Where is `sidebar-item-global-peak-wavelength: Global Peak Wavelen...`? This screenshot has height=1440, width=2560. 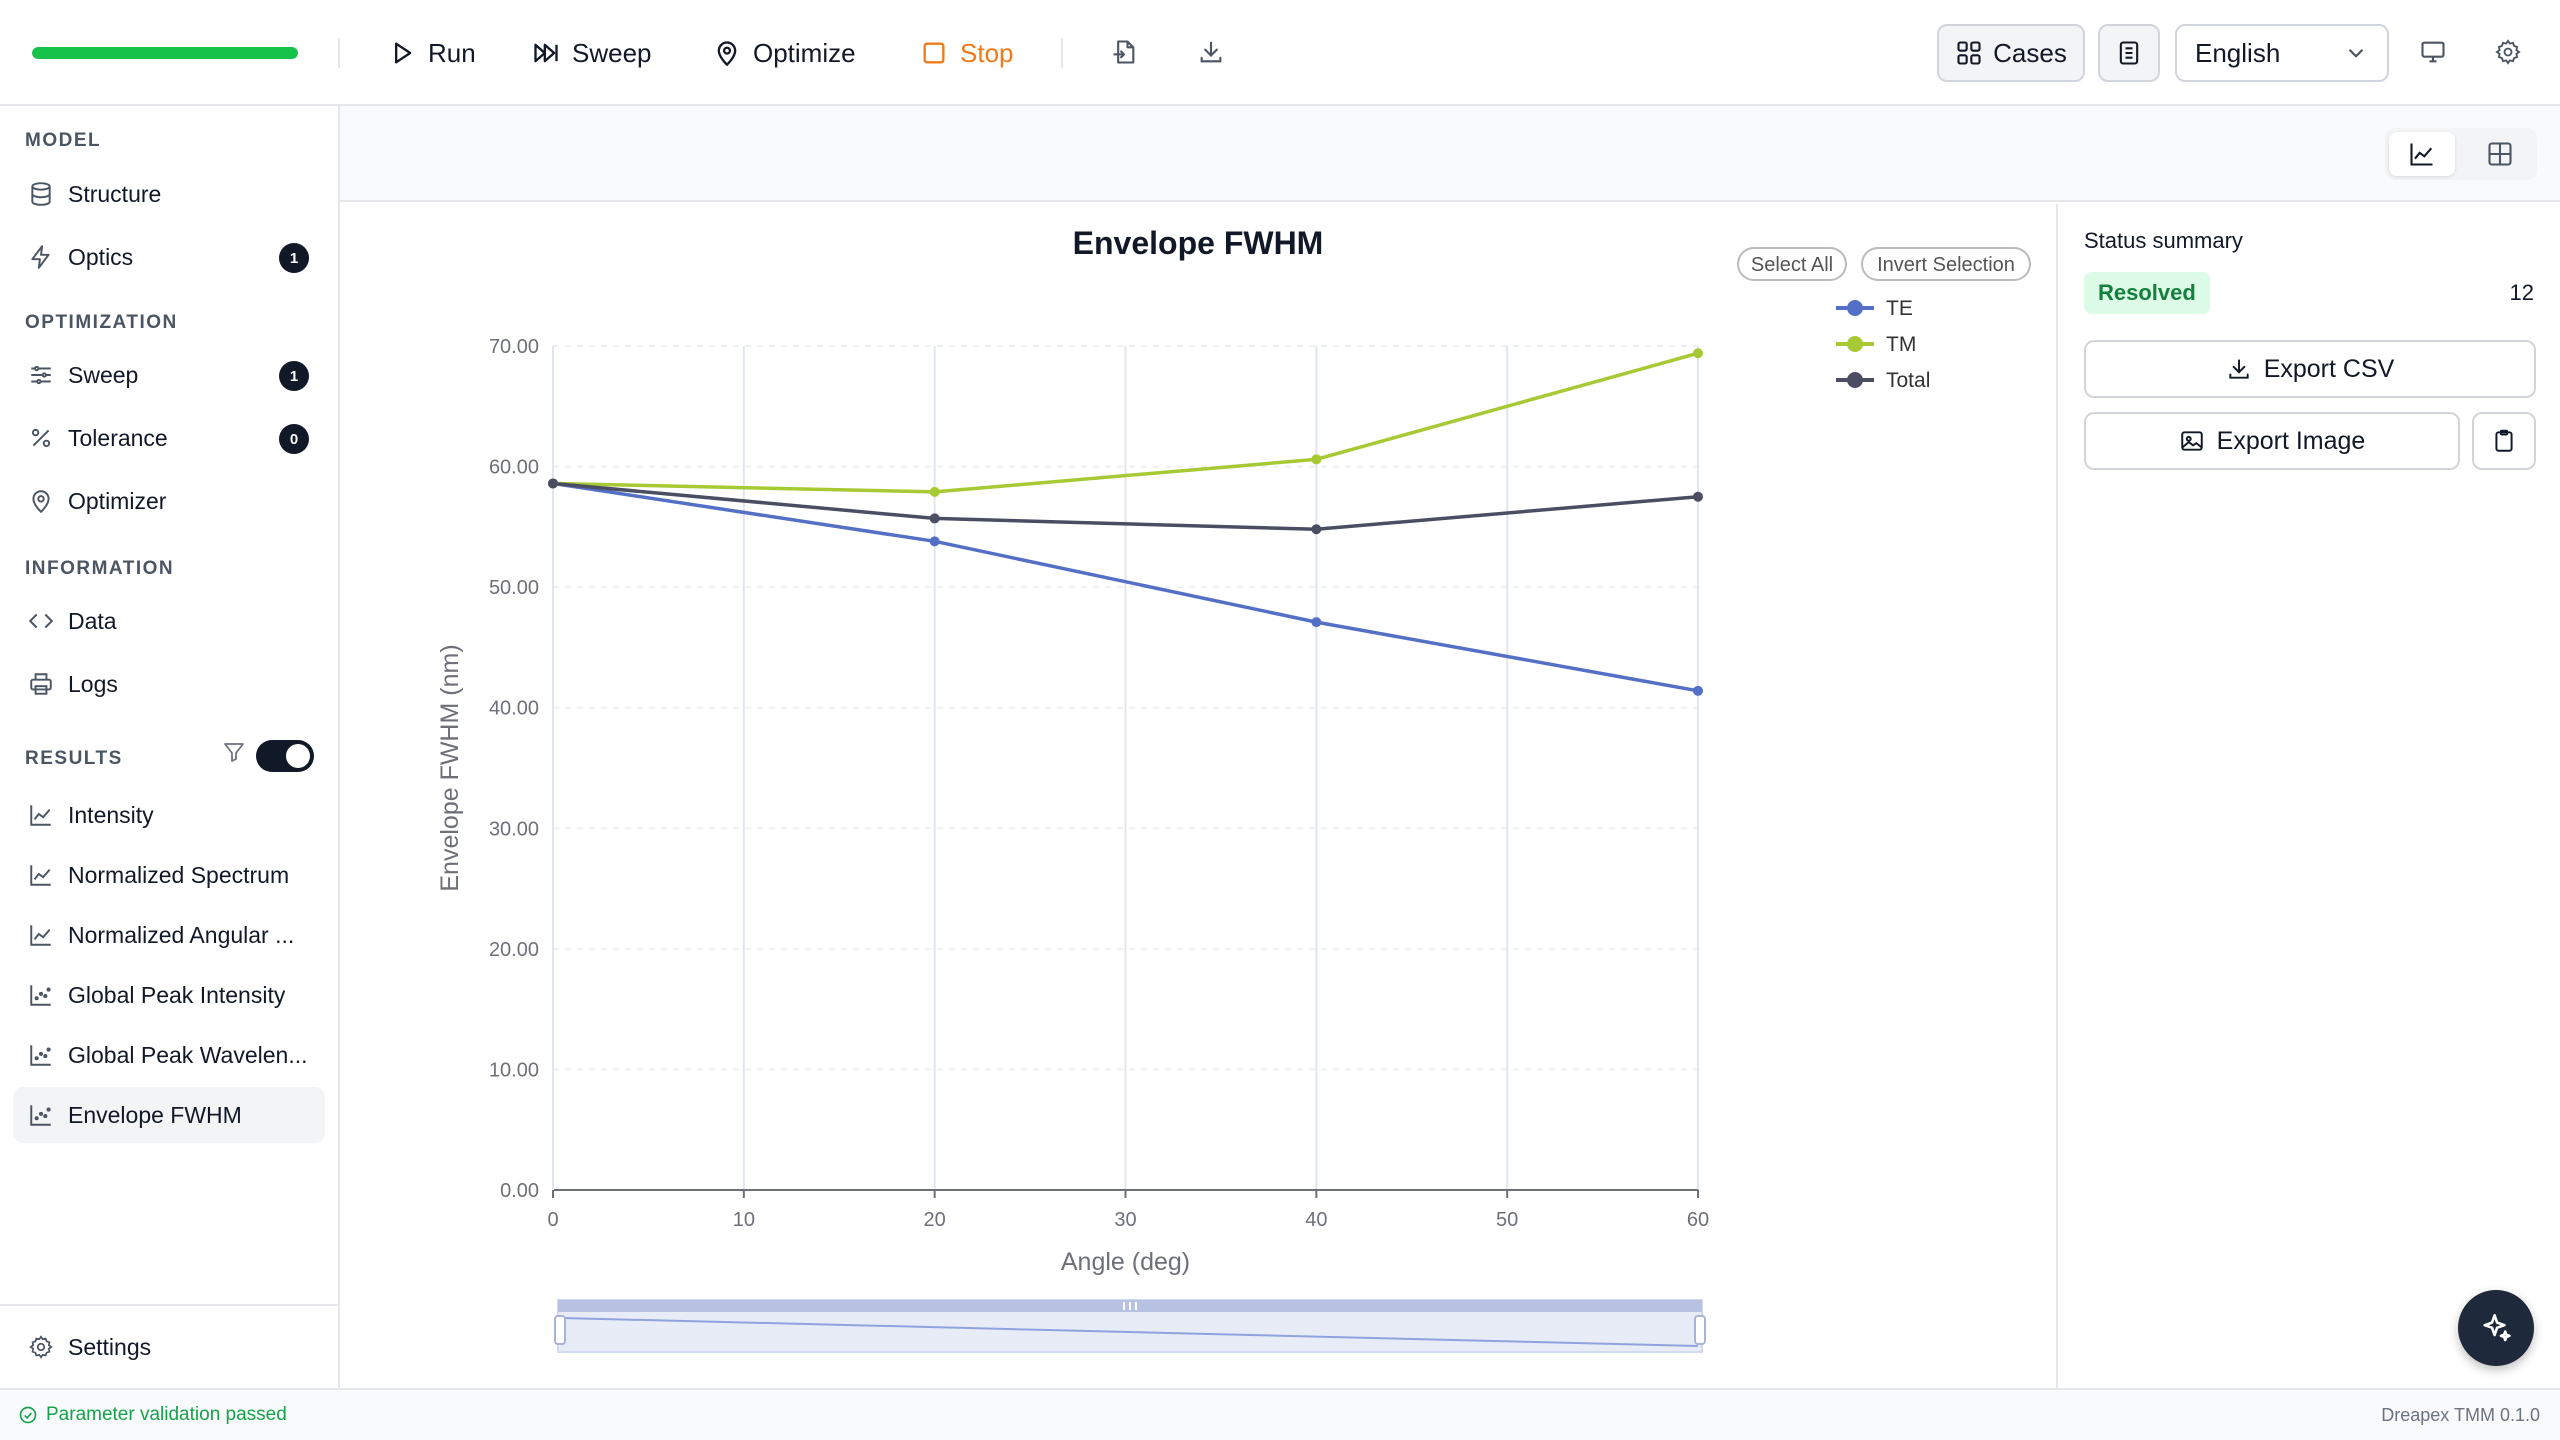 sidebar-item-global-peak-wavelength: Global Peak Wavelen... is located at coordinates (169, 1055).